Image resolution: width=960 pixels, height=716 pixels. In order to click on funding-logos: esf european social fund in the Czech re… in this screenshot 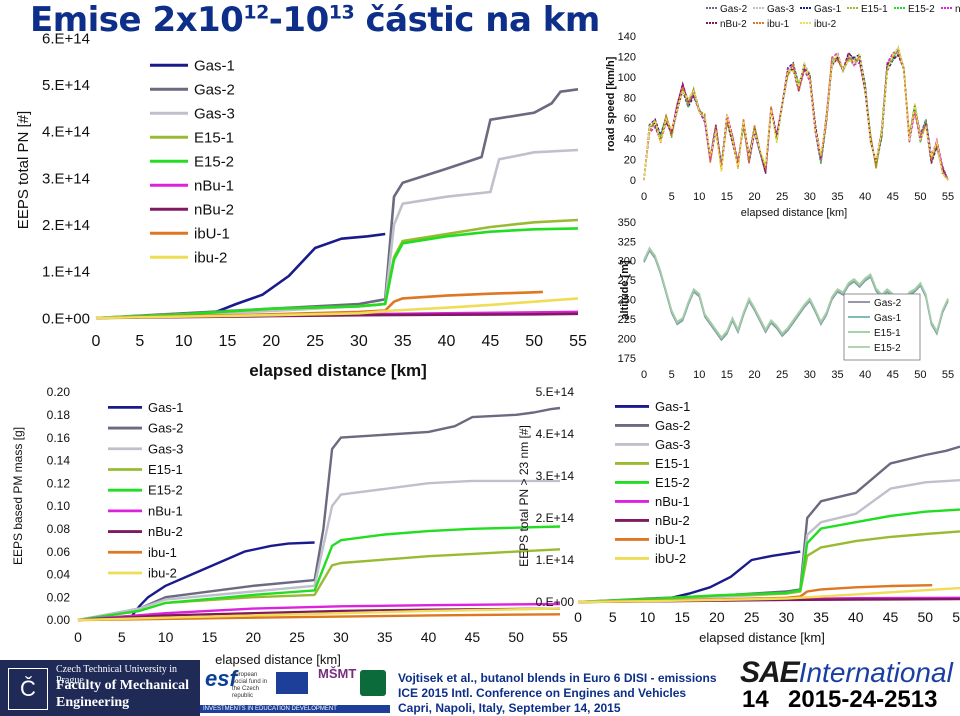, I will do `click(295, 689)`.